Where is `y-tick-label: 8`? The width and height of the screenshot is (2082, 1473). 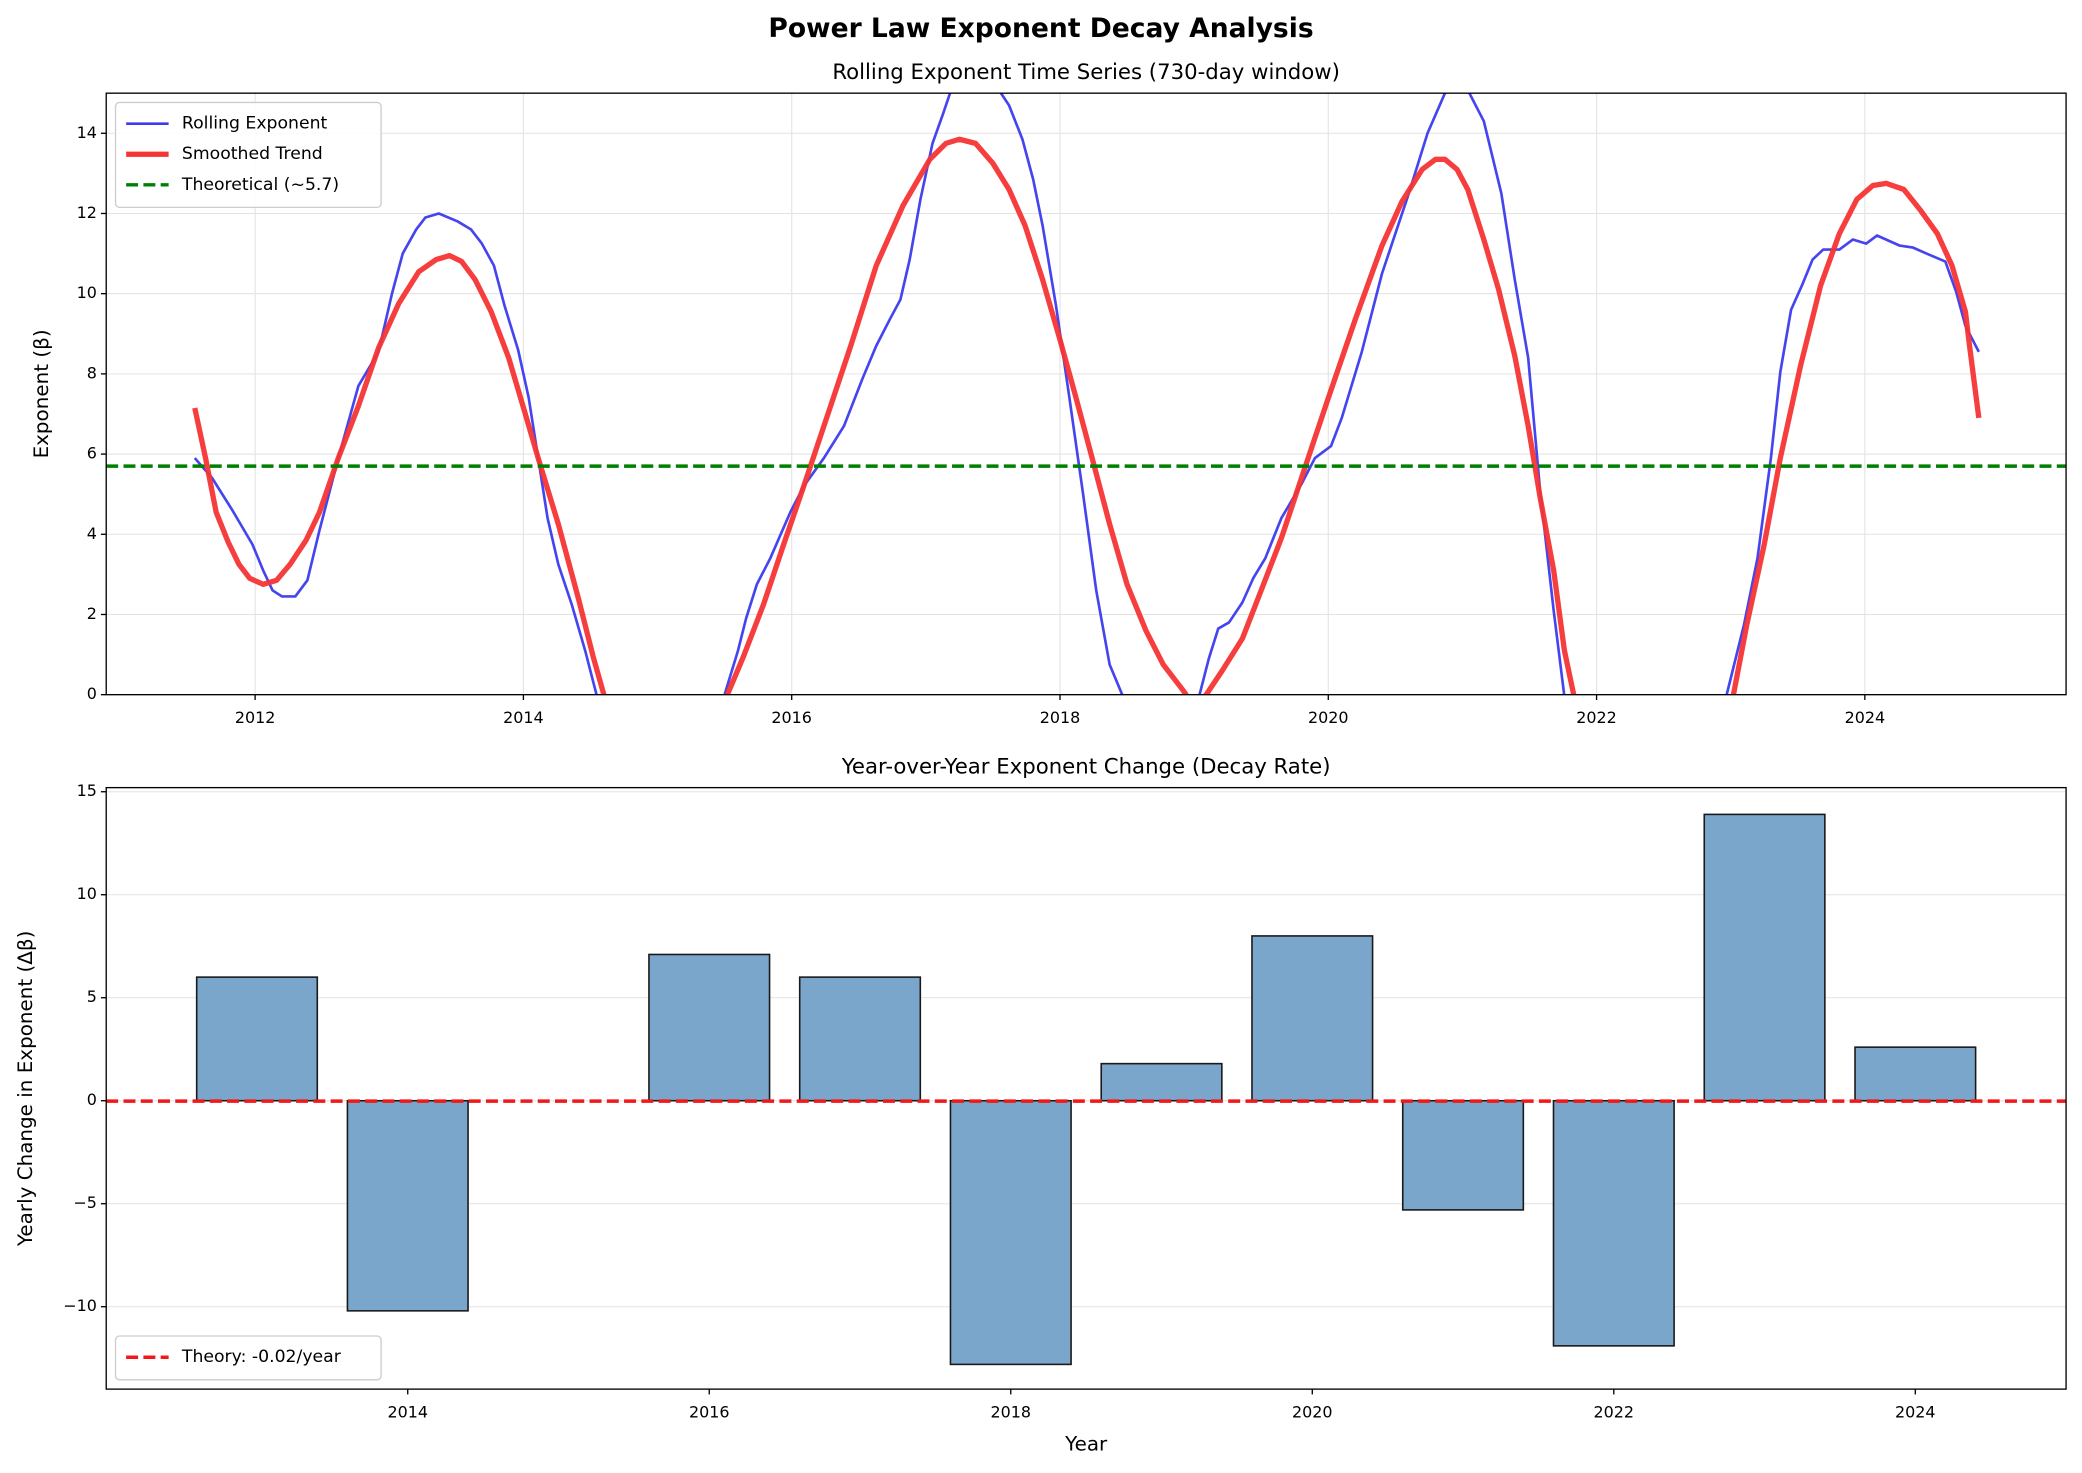
y-tick-label: 8 is located at coordinates (92, 372).